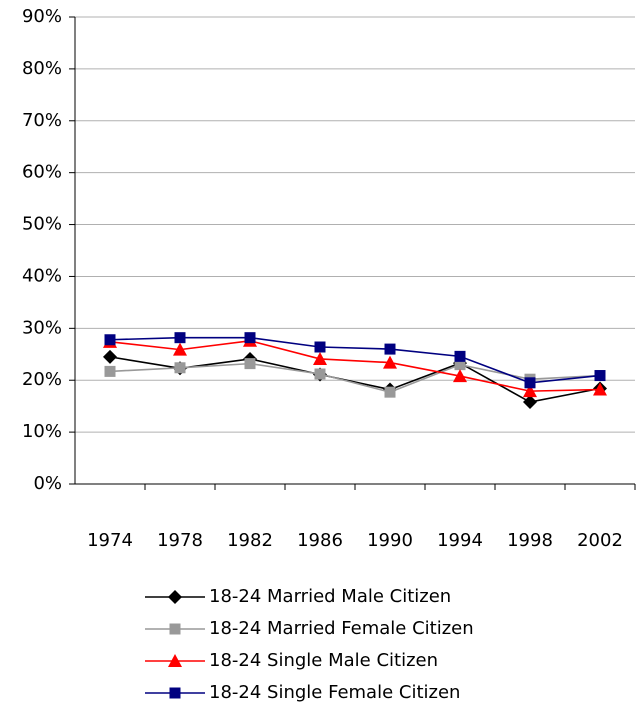 The height and width of the screenshot is (706, 636). I want to click on y-tick-label: 50%, so click(42, 224).